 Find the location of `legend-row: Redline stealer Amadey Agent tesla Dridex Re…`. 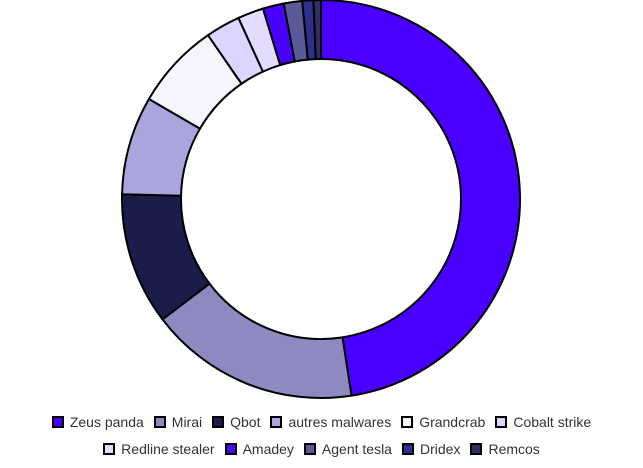

legend-row: Redline stealer Amadey Agent tesla Dridex Re… is located at coordinates (321, 448).